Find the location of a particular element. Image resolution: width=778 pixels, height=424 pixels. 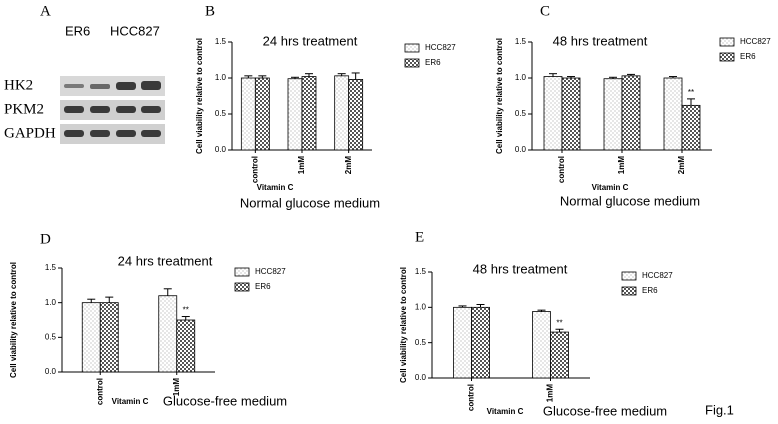

panel-letter: B is located at coordinates (210, 11).